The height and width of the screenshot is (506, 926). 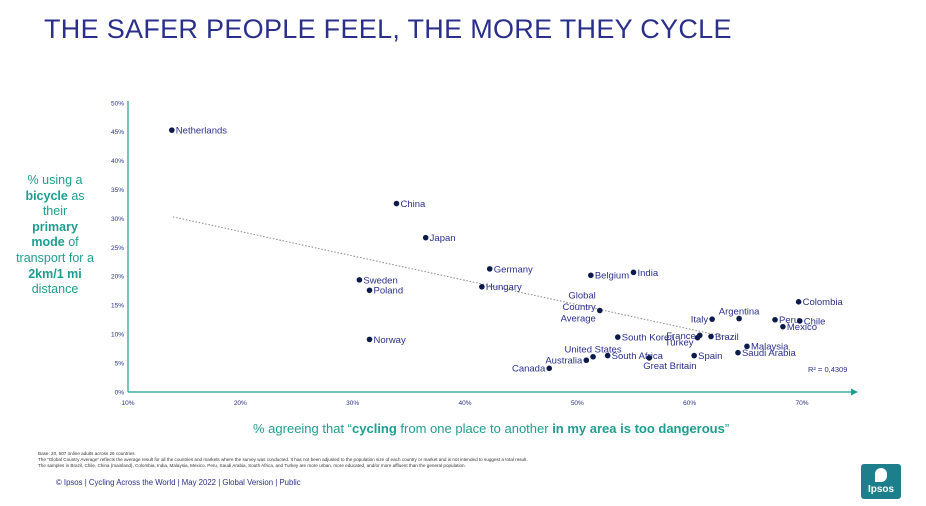 I want to click on x-tick-label: 70%, so click(x=801, y=403).